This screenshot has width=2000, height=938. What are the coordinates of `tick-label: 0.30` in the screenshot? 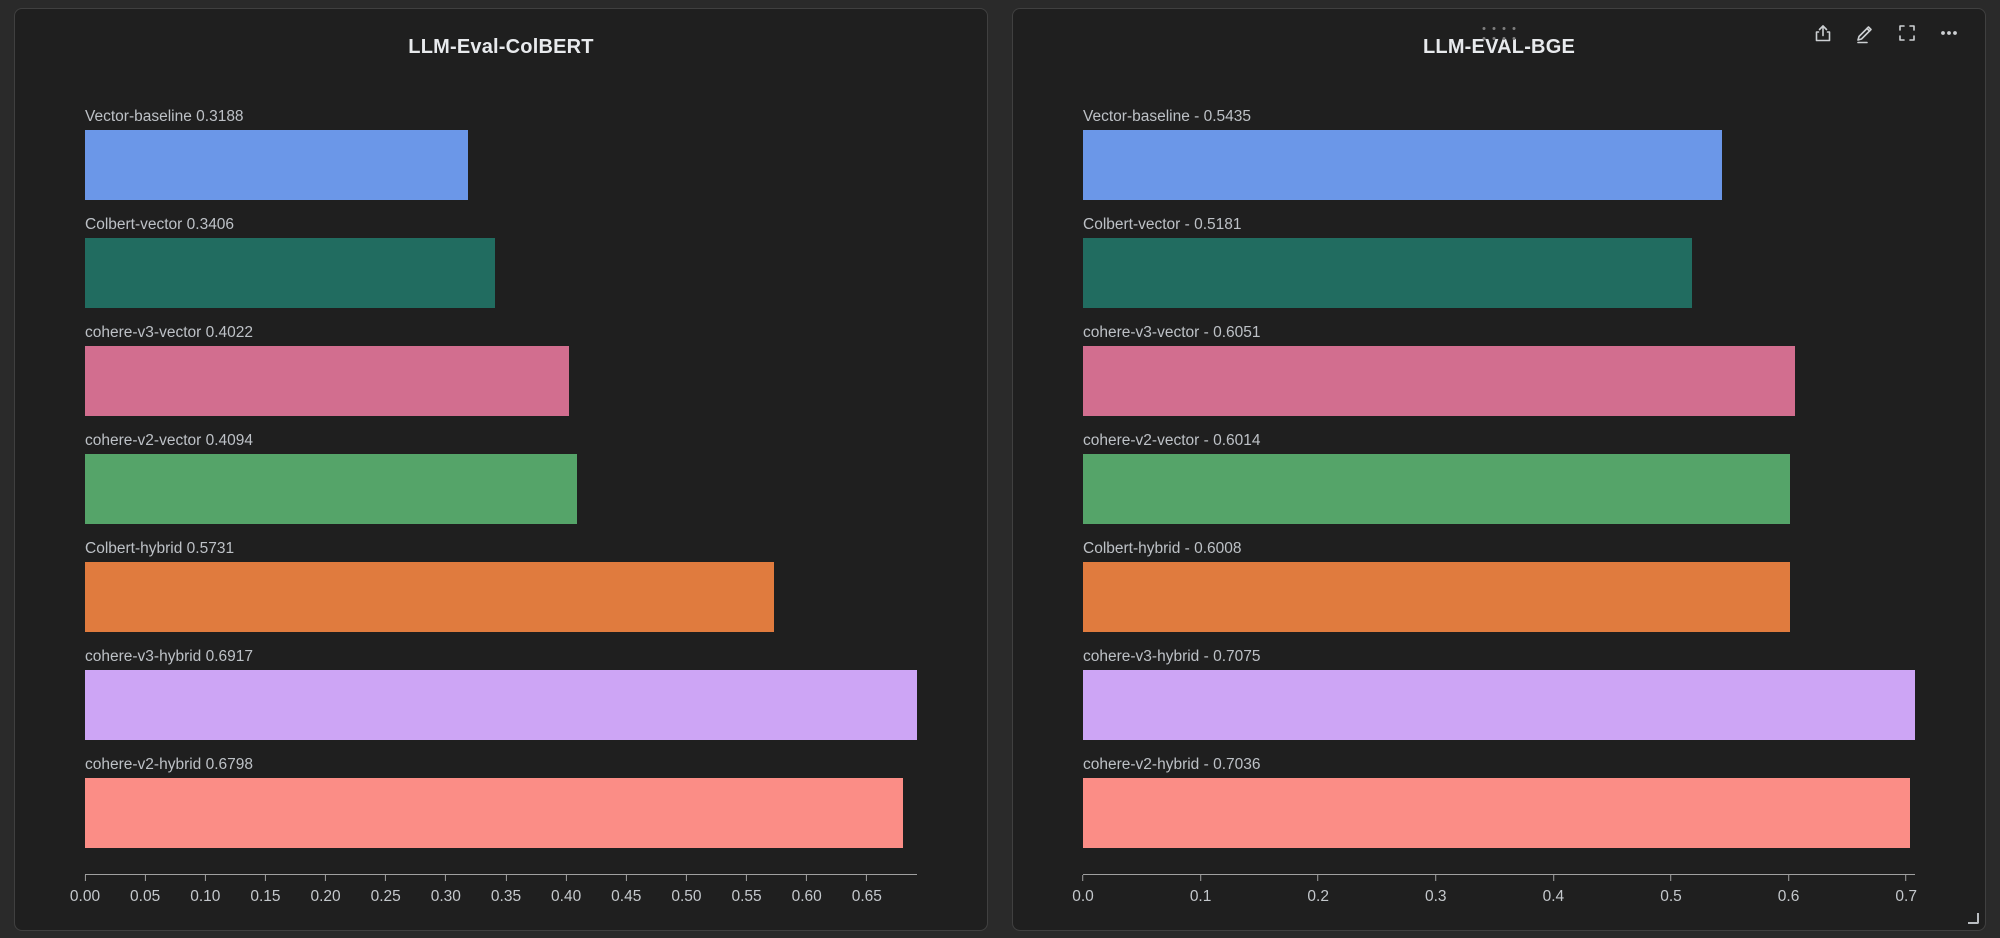 It's located at (445, 896).